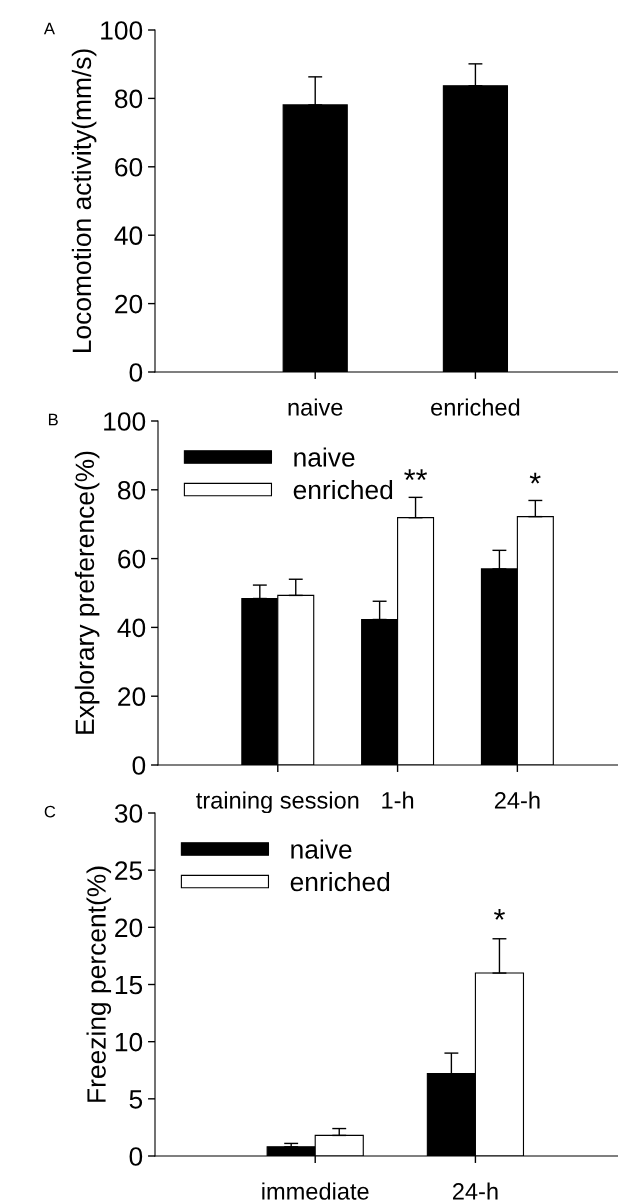  Describe the element at coordinates (53, 419) in the screenshot. I see `chart-title: B` at that location.